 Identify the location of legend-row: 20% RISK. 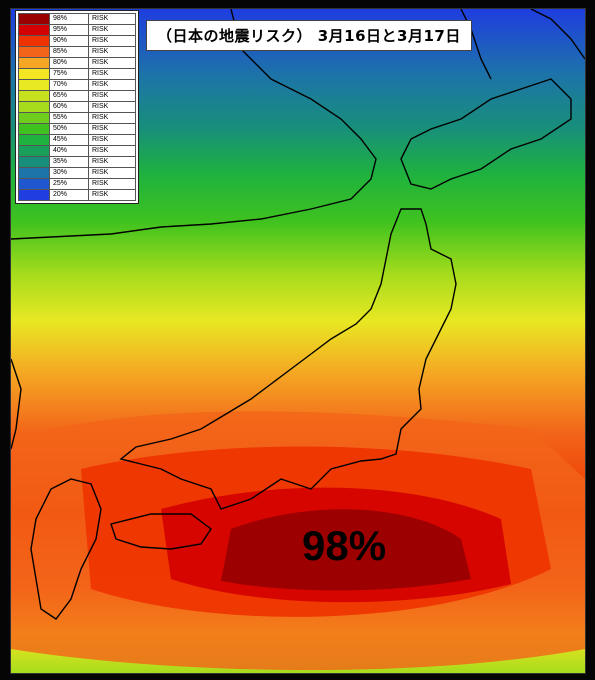
(77, 195).